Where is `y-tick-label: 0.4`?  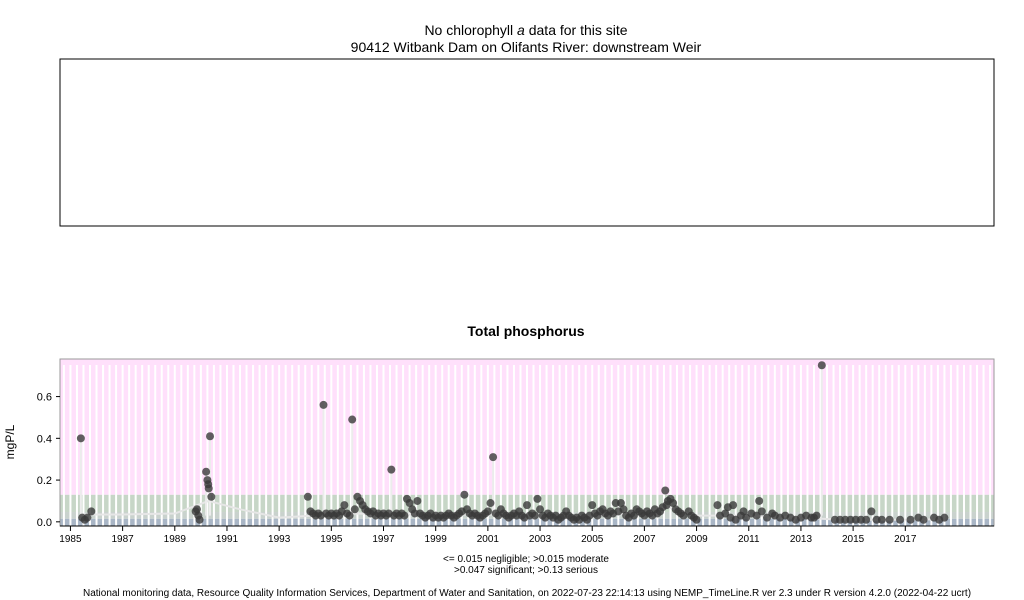
y-tick-label: 0.4 is located at coordinates (44, 439).